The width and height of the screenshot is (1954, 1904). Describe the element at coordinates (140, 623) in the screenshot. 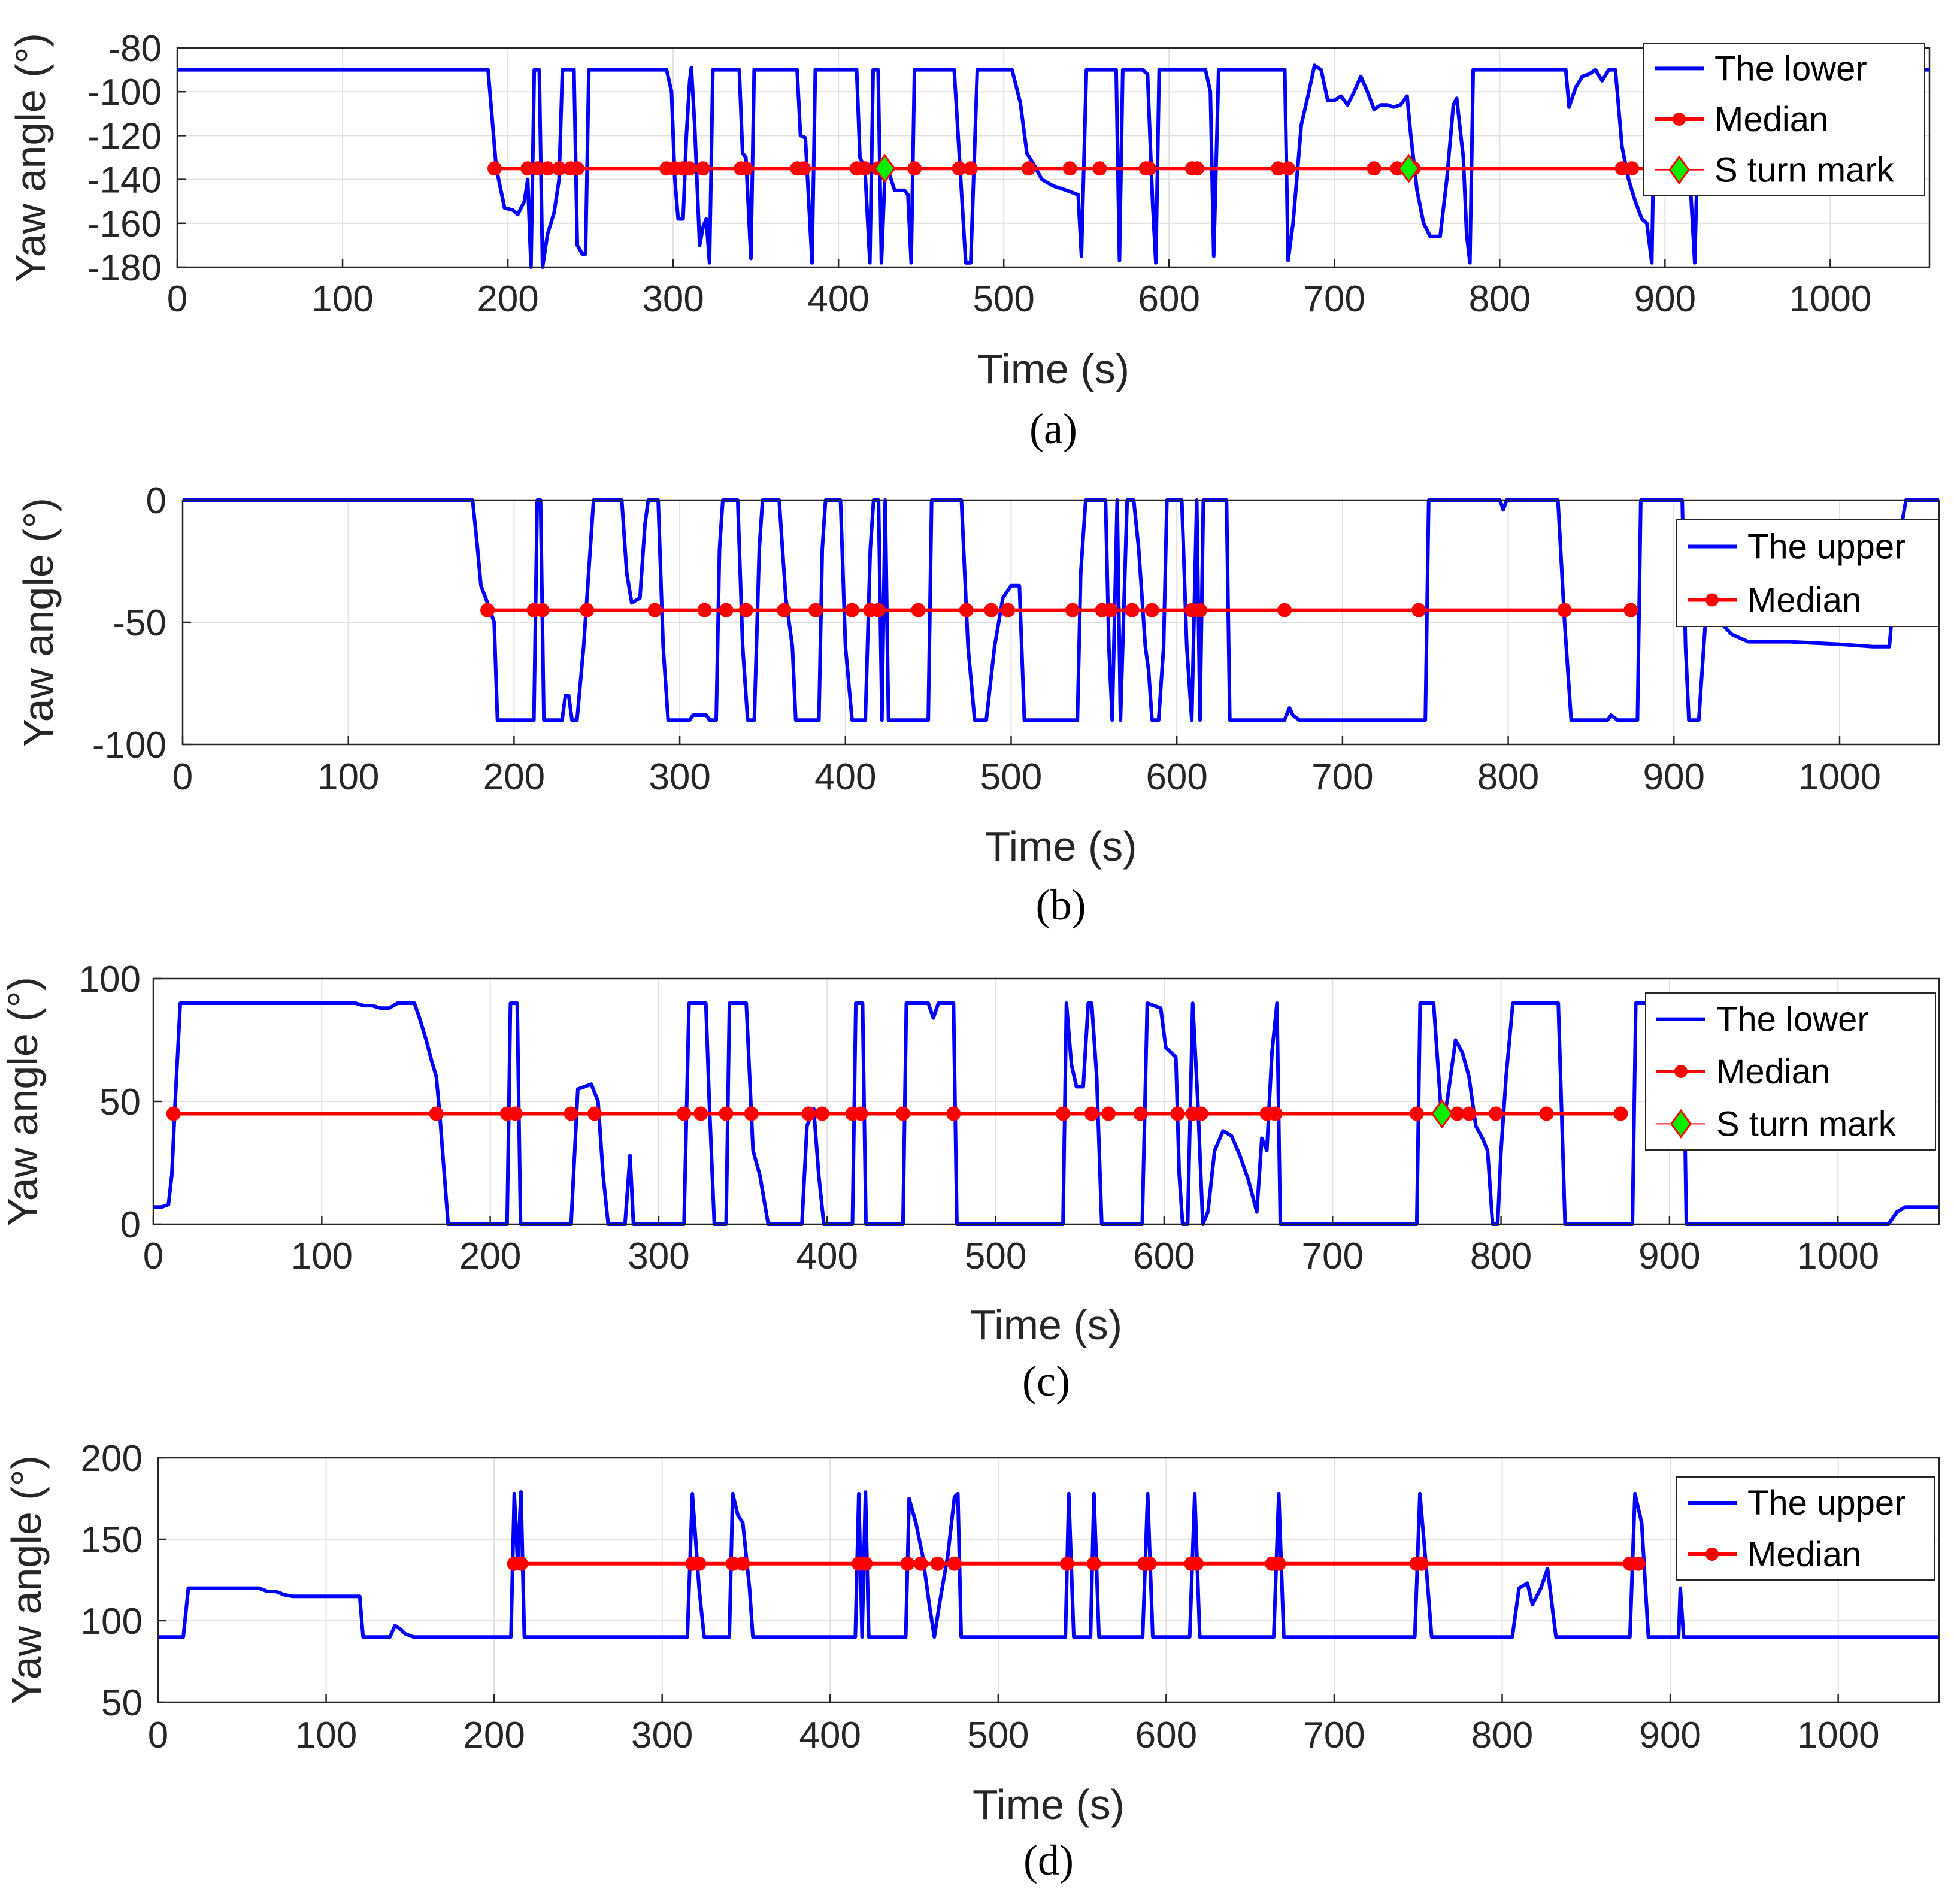

I see `y-tick-label: -50` at that location.